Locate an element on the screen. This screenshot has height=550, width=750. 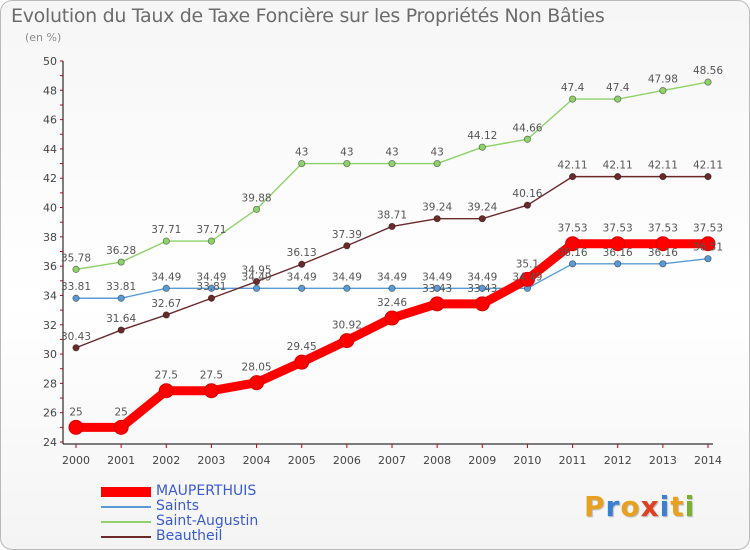
y-tick-label: 36 is located at coordinates (50, 266).